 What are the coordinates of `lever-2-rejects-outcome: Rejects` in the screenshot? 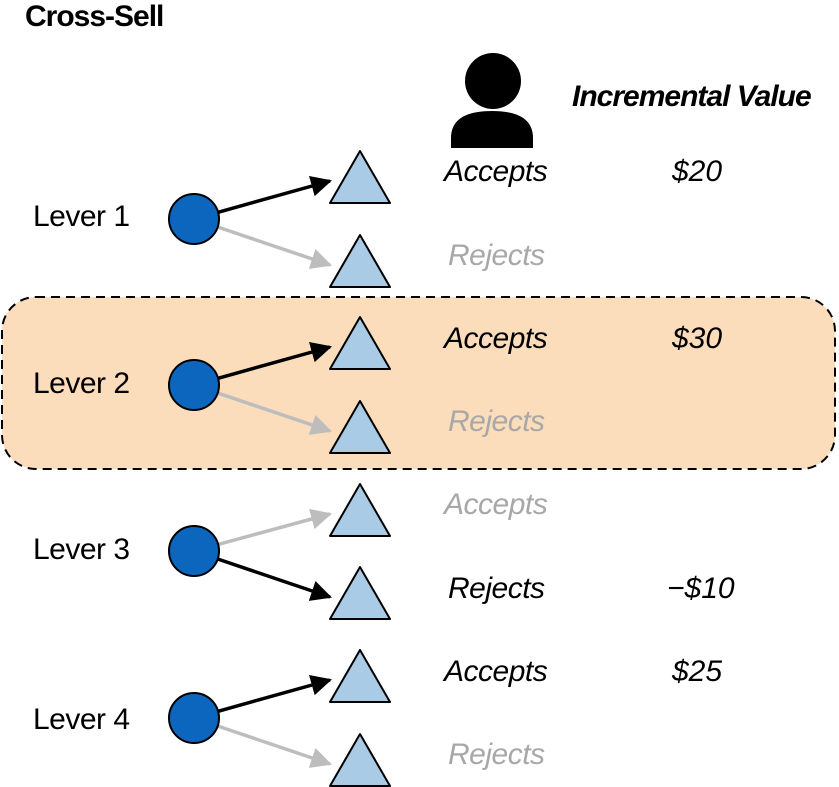 It's located at (496, 421).